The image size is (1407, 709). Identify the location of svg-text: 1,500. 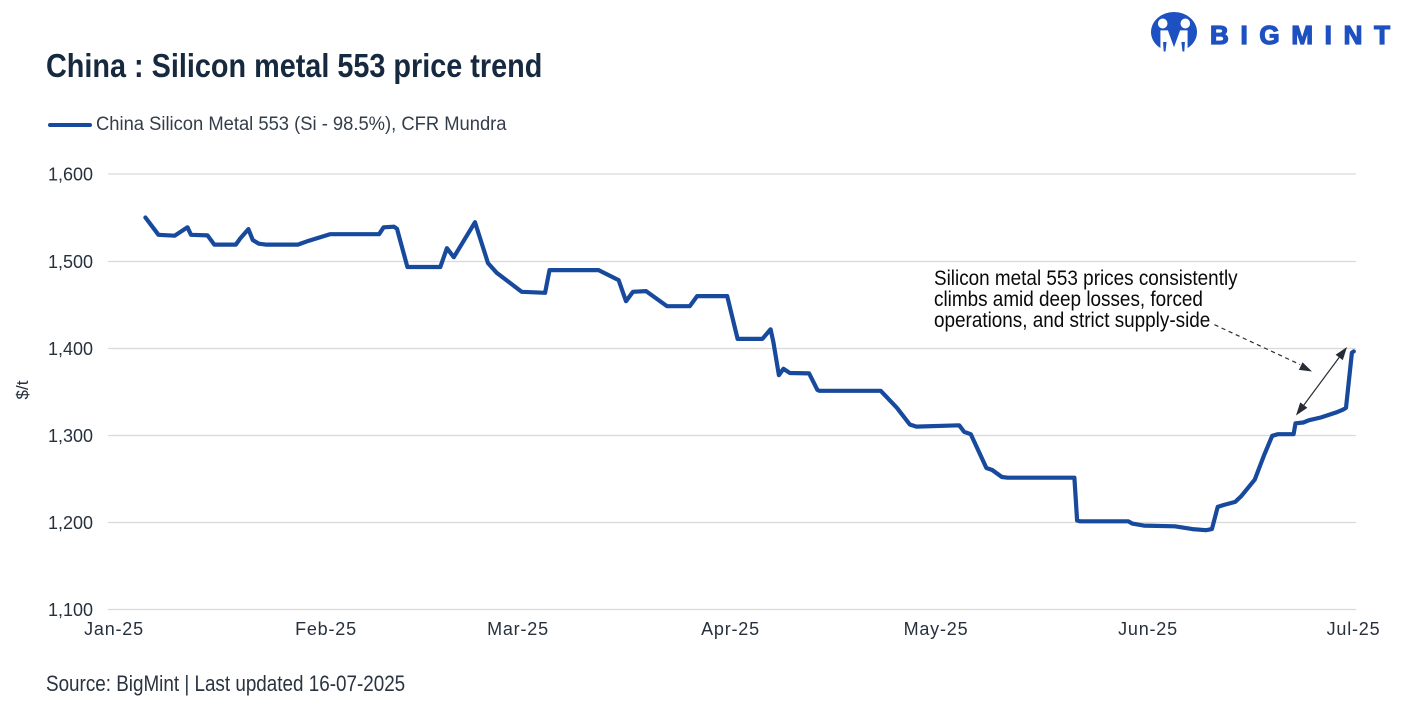
(70, 262).